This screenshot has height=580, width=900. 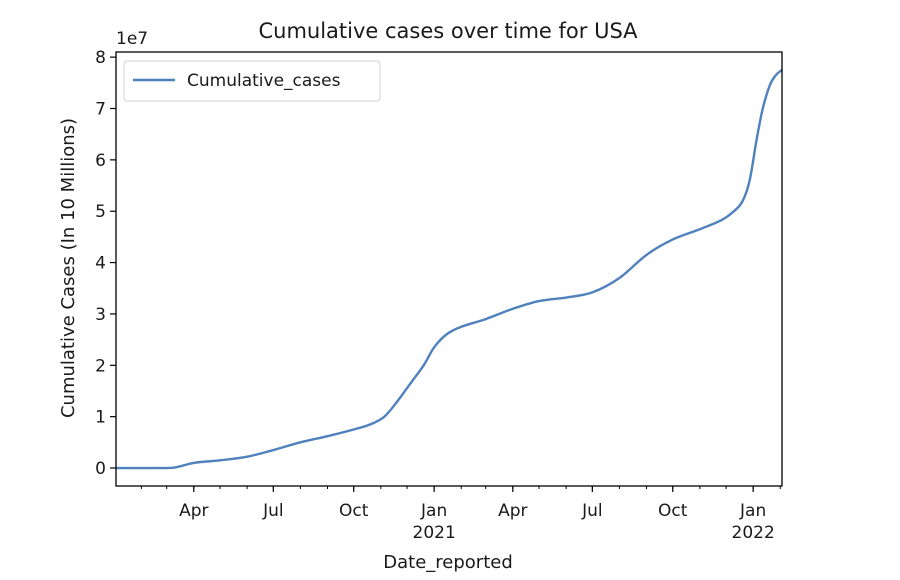 I want to click on legend-entry-label: Cumulative_cases, so click(x=264, y=81).